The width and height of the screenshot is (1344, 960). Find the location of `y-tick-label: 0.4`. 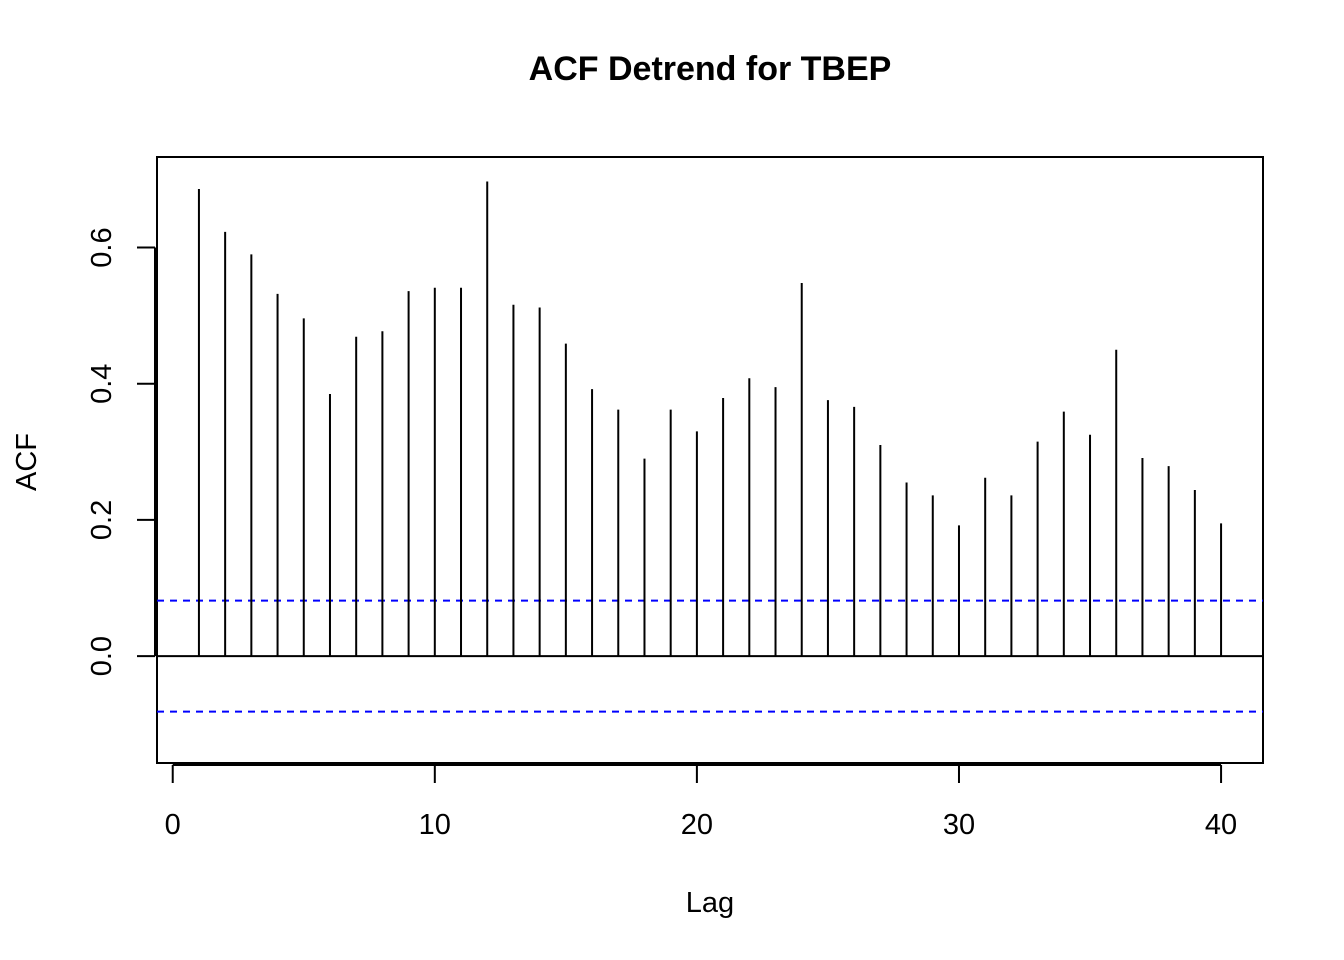

y-tick-label: 0.4 is located at coordinates (102, 384).